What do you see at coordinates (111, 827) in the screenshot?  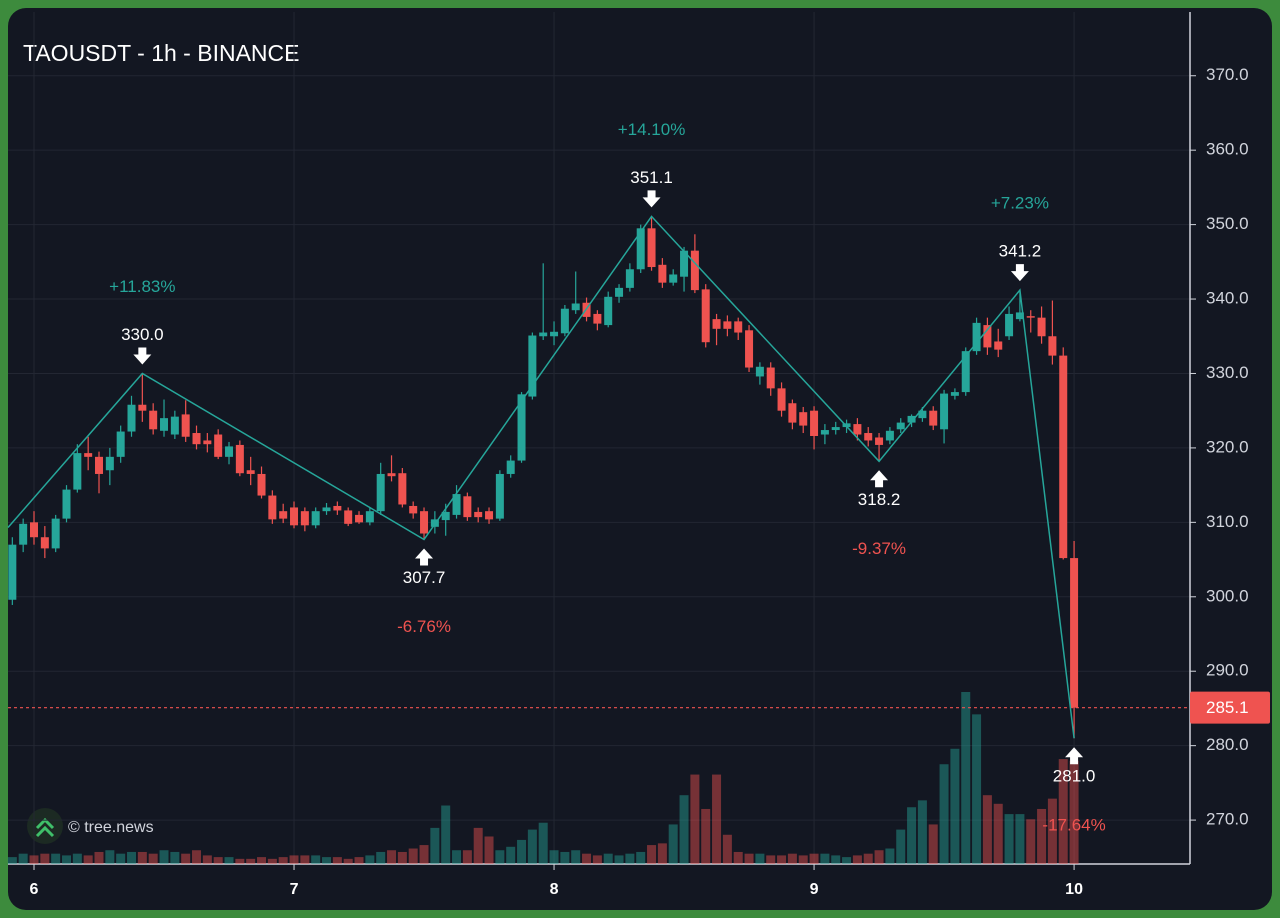 I see `watermark: © tree.news` at bounding box center [111, 827].